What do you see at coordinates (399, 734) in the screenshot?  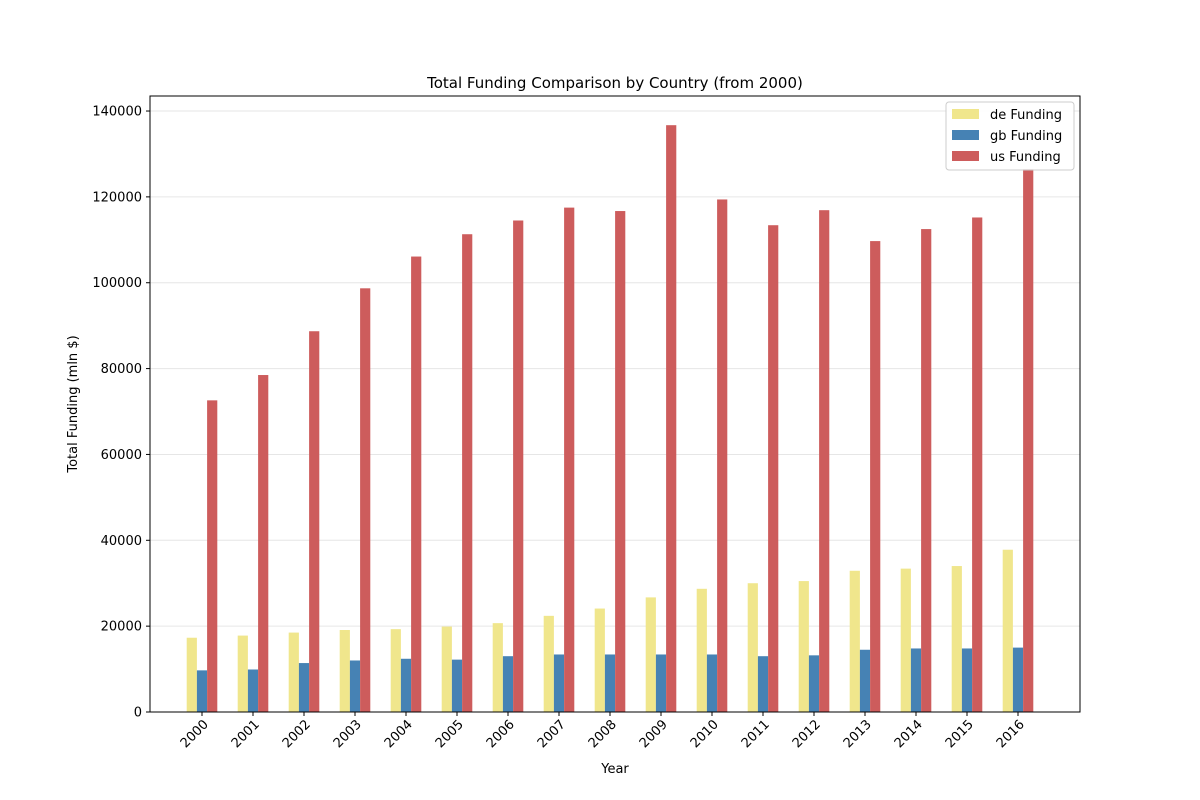 I see `x-tick-label: 2004` at bounding box center [399, 734].